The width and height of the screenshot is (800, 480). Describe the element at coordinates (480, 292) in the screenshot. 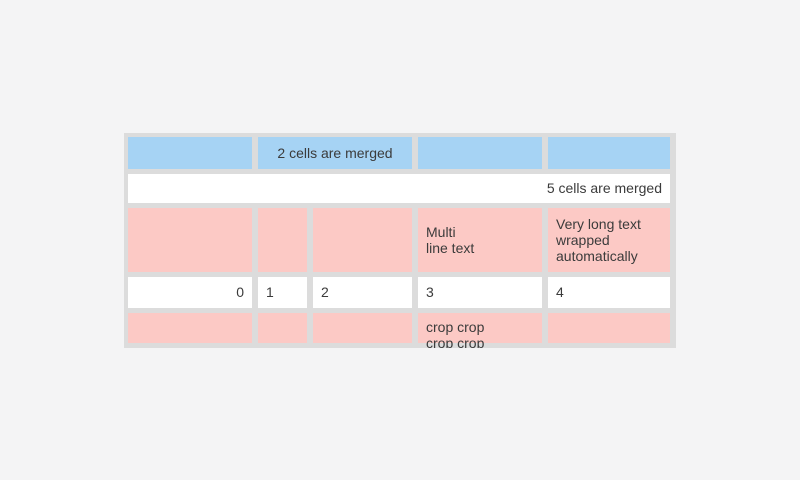

I see `number-cell-3: 3` at that location.